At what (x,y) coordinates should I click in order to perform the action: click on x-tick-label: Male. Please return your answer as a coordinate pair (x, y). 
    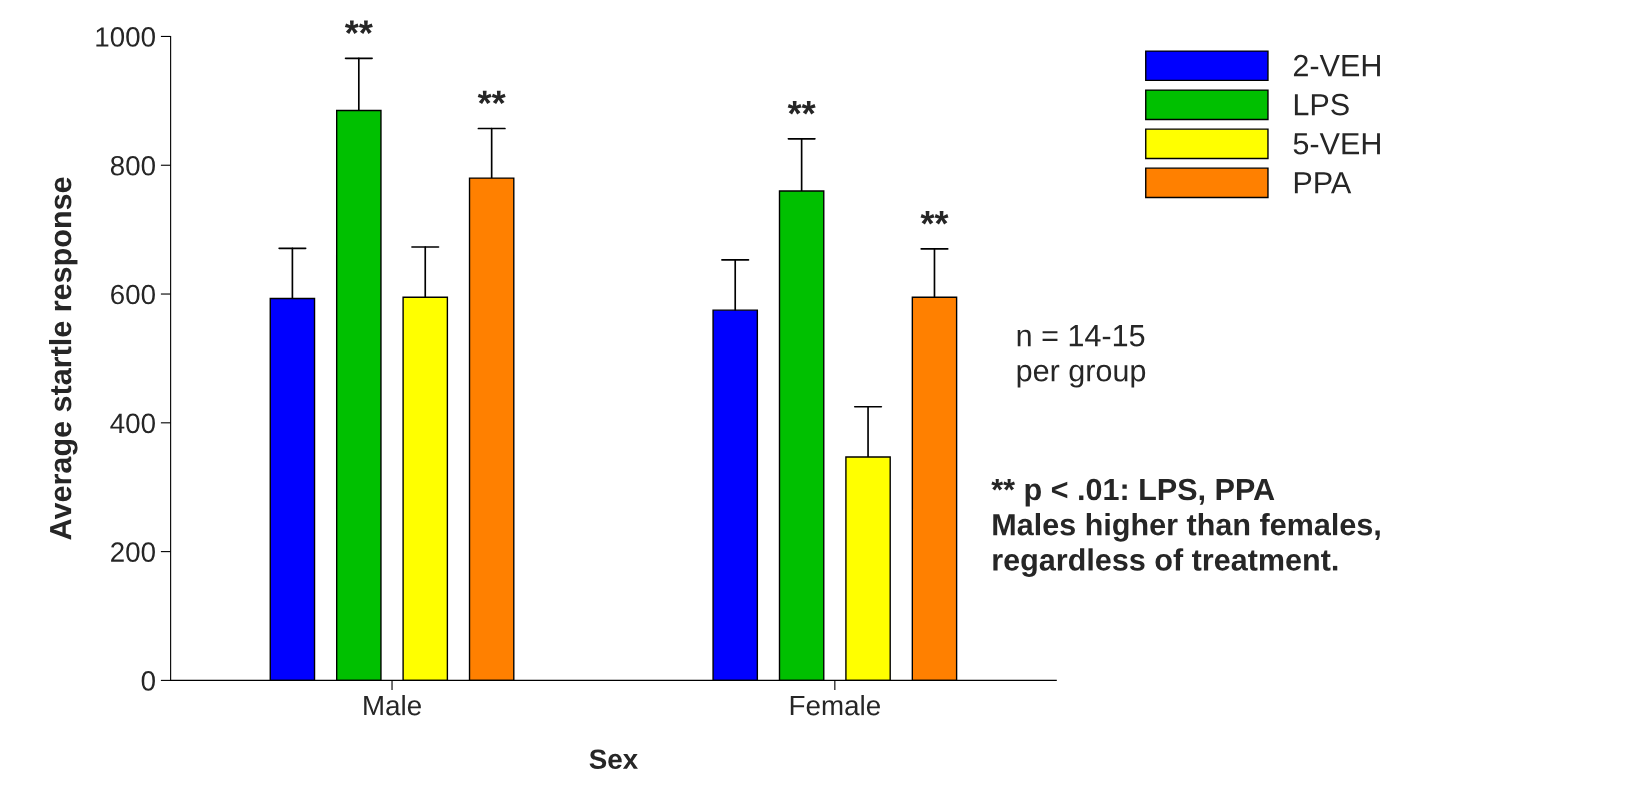
    Looking at the image, I should click on (392, 705).